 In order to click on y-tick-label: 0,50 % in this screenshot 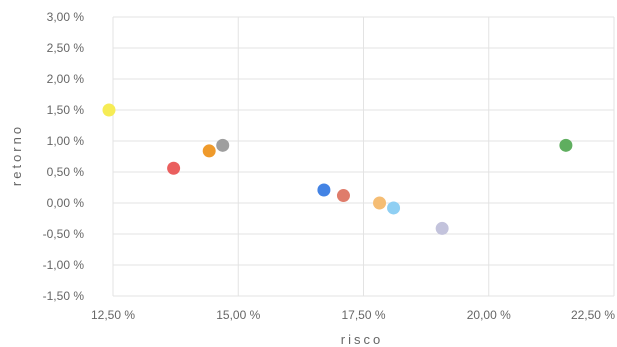, I will do `click(66, 172)`.